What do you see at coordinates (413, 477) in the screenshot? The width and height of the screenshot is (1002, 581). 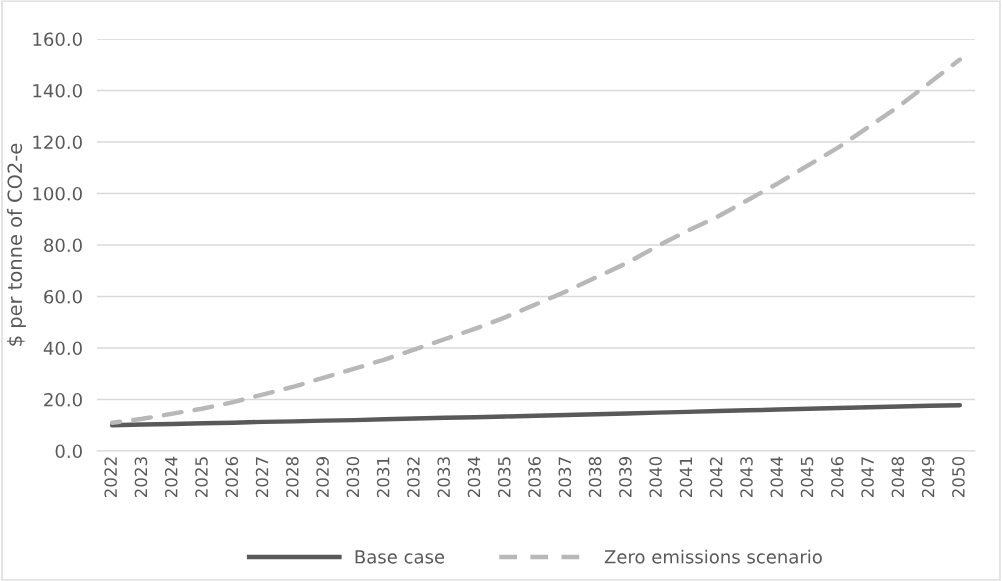 I see `x-tick-label: 2032` at bounding box center [413, 477].